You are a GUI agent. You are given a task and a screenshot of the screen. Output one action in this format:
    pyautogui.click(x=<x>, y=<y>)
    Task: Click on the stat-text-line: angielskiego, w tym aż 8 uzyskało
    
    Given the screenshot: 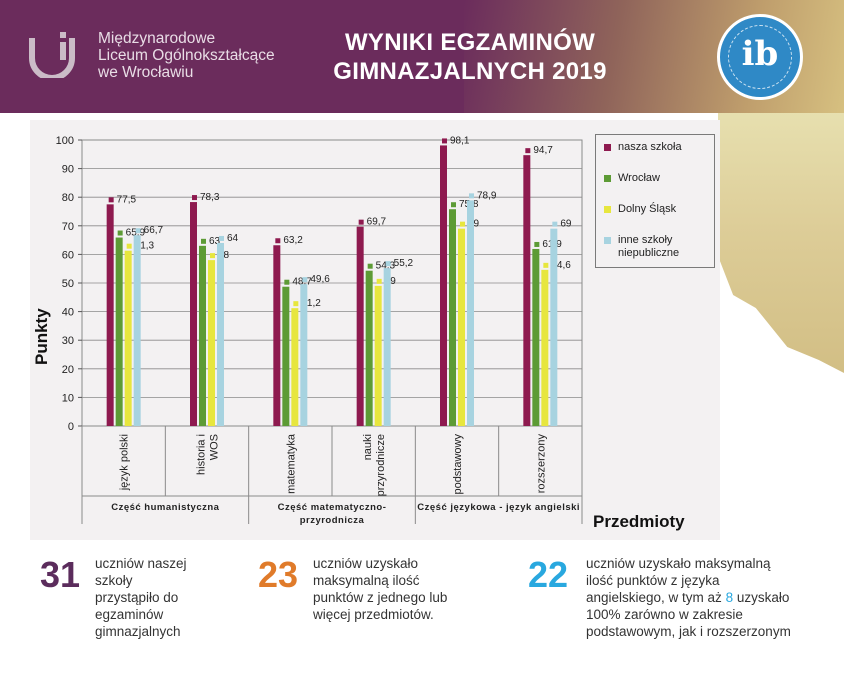 What is the action you would take?
    pyautogui.click(x=711, y=597)
    